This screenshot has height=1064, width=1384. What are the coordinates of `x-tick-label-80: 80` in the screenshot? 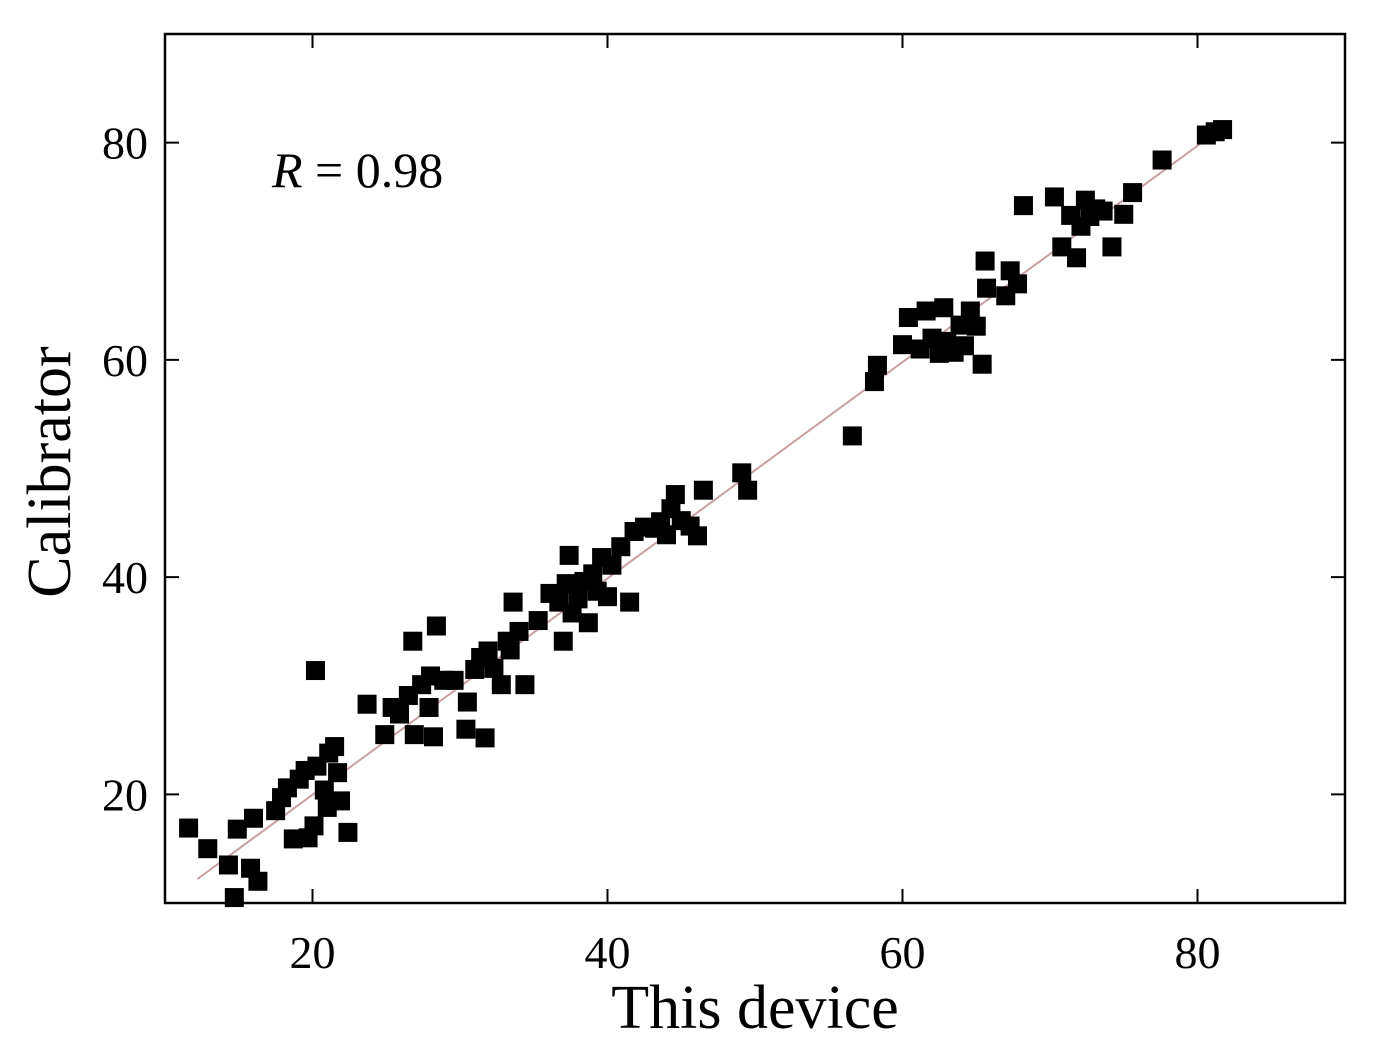 It's located at (1198, 952).